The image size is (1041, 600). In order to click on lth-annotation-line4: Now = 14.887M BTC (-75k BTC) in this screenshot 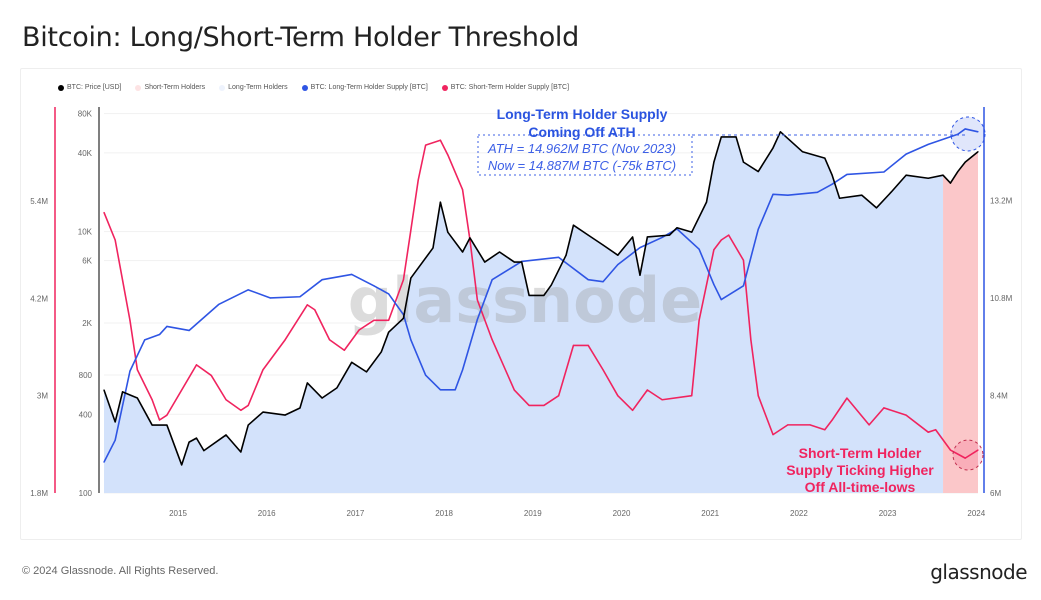, I will do `click(582, 165)`.